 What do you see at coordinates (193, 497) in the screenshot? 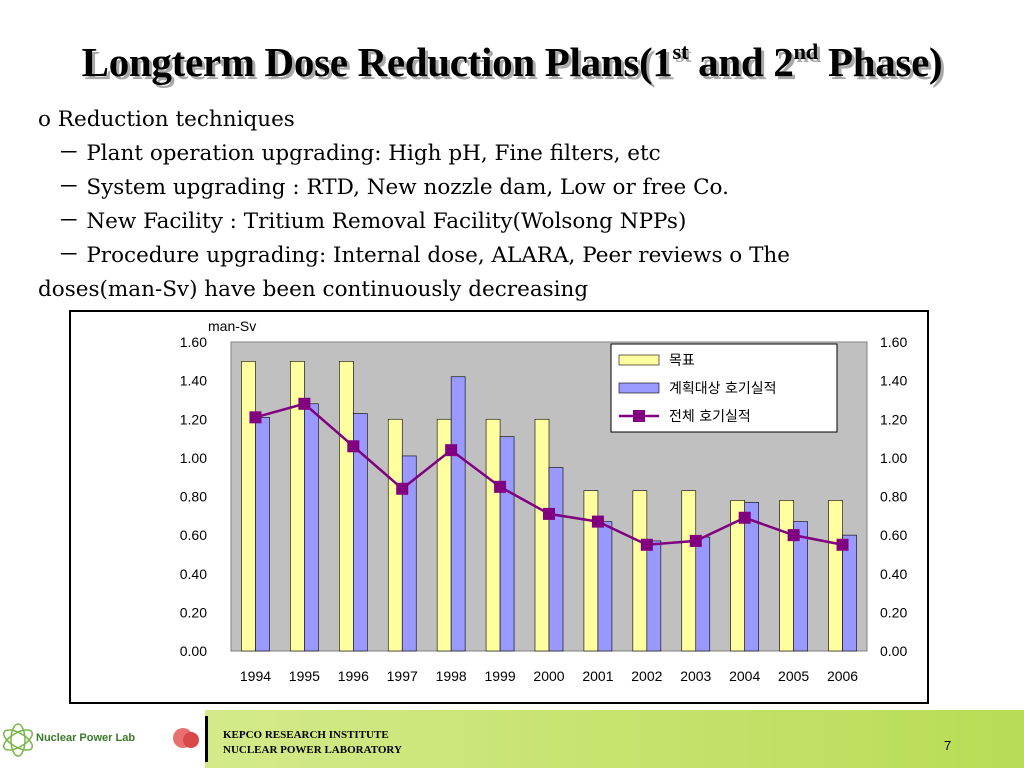
I see `y-tick-label-left: 0.80` at bounding box center [193, 497].